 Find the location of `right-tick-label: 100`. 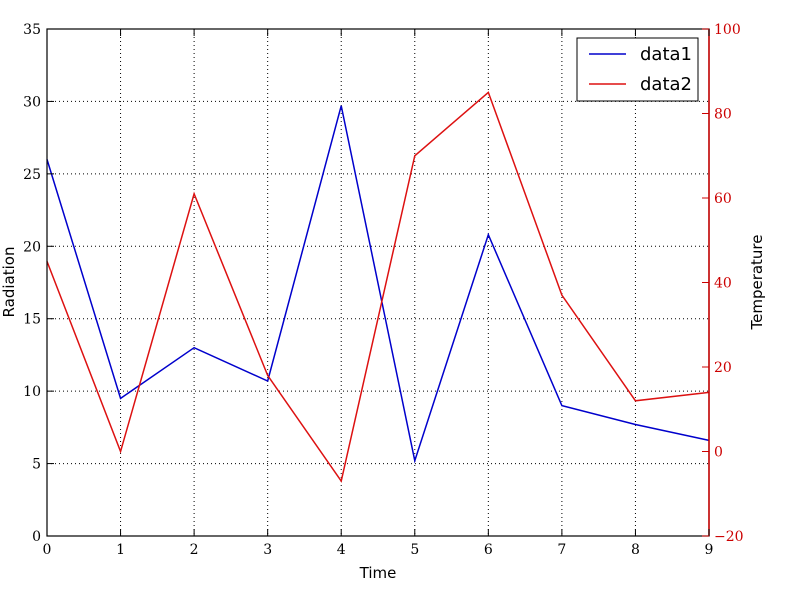

right-tick-label: 100 is located at coordinates (727, 30).